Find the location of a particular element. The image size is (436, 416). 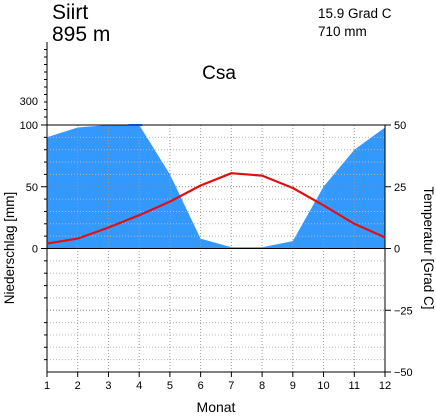

temp-tick-label: 50 is located at coordinates (400, 126).